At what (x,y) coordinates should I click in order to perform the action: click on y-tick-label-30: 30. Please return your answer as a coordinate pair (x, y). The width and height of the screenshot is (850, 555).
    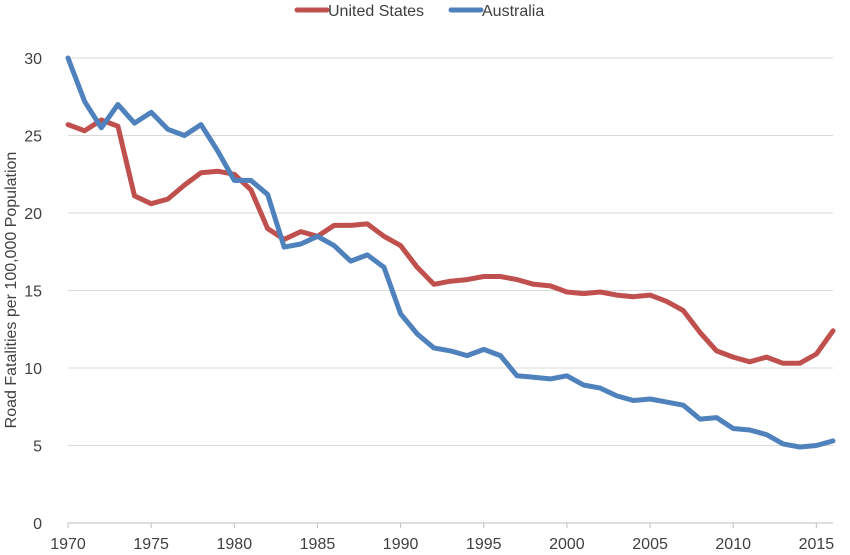
    Looking at the image, I should click on (33, 59).